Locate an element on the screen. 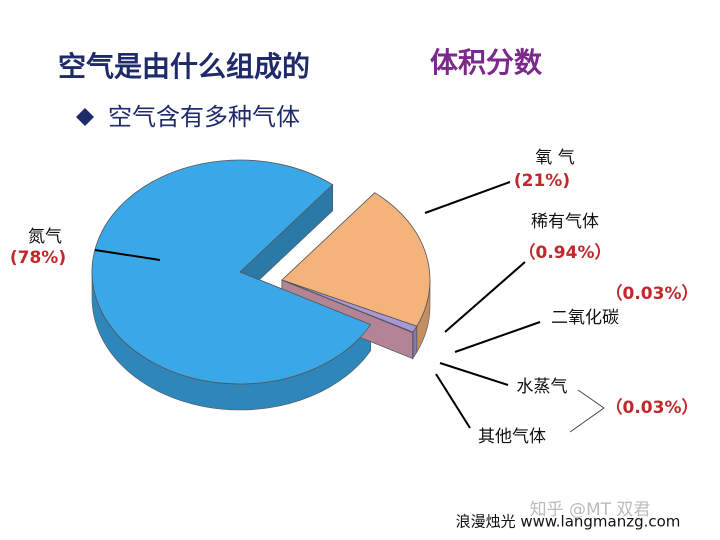  footer: 浪漫烛光 www.langmanzg.com is located at coordinates (568, 522).